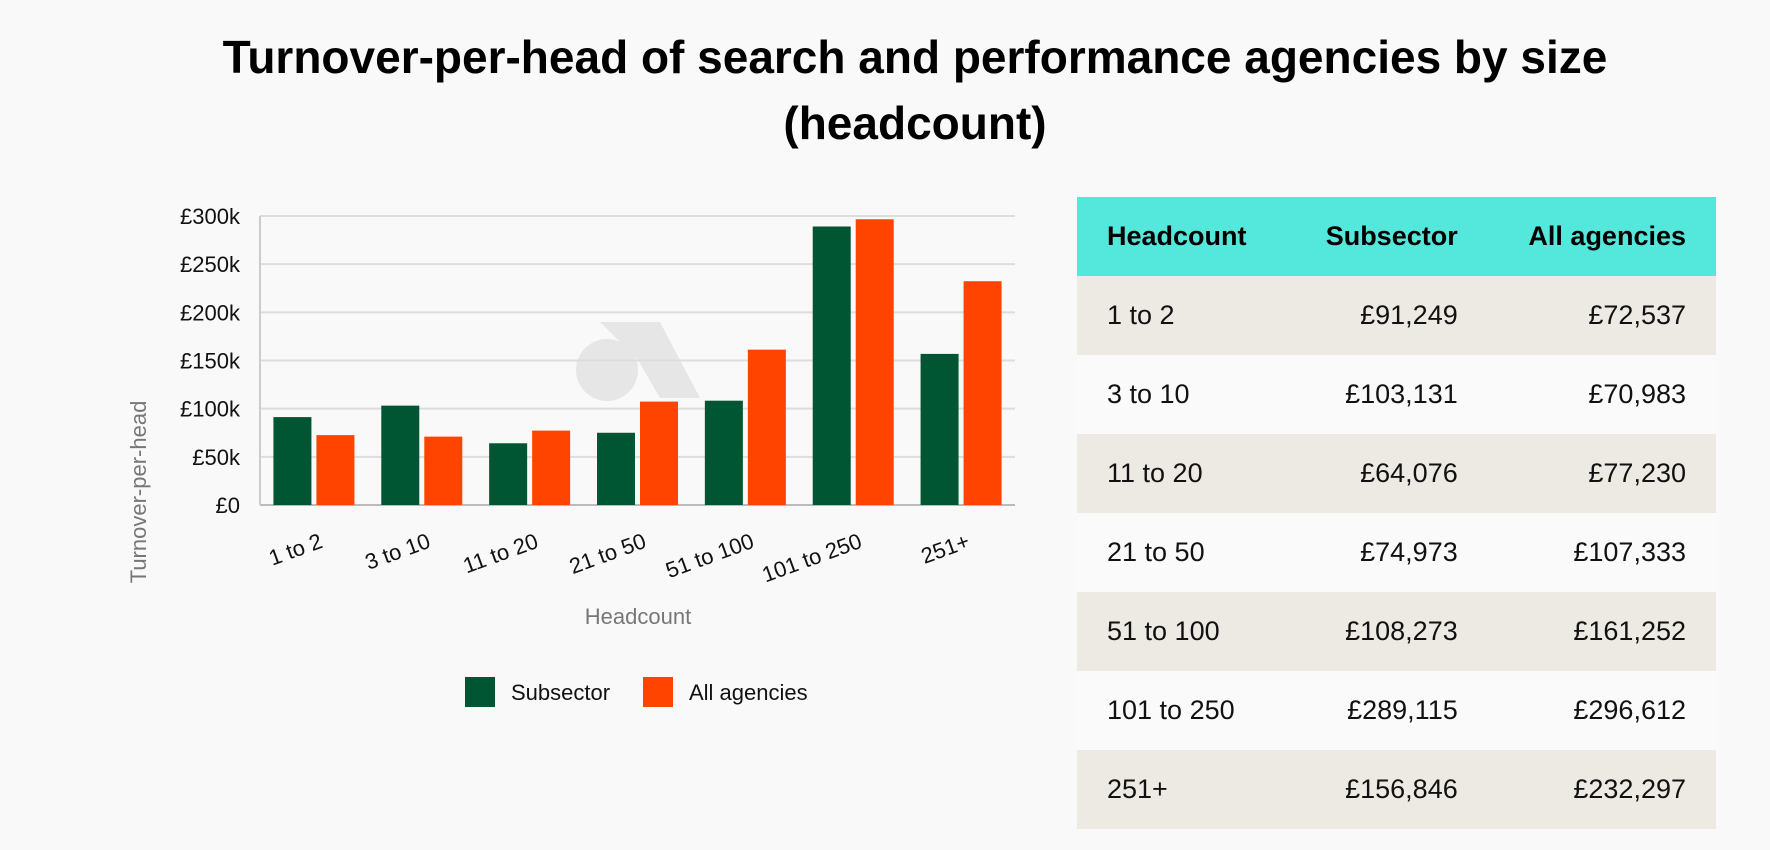 The image size is (1770, 850). I want to click on y-tick-label: £300k, so click(210, 216).